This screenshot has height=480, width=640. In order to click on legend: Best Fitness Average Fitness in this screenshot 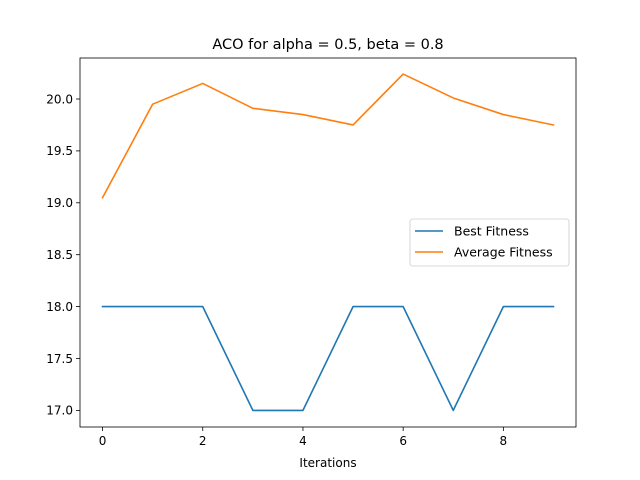, I will do `click(489, 242)`.